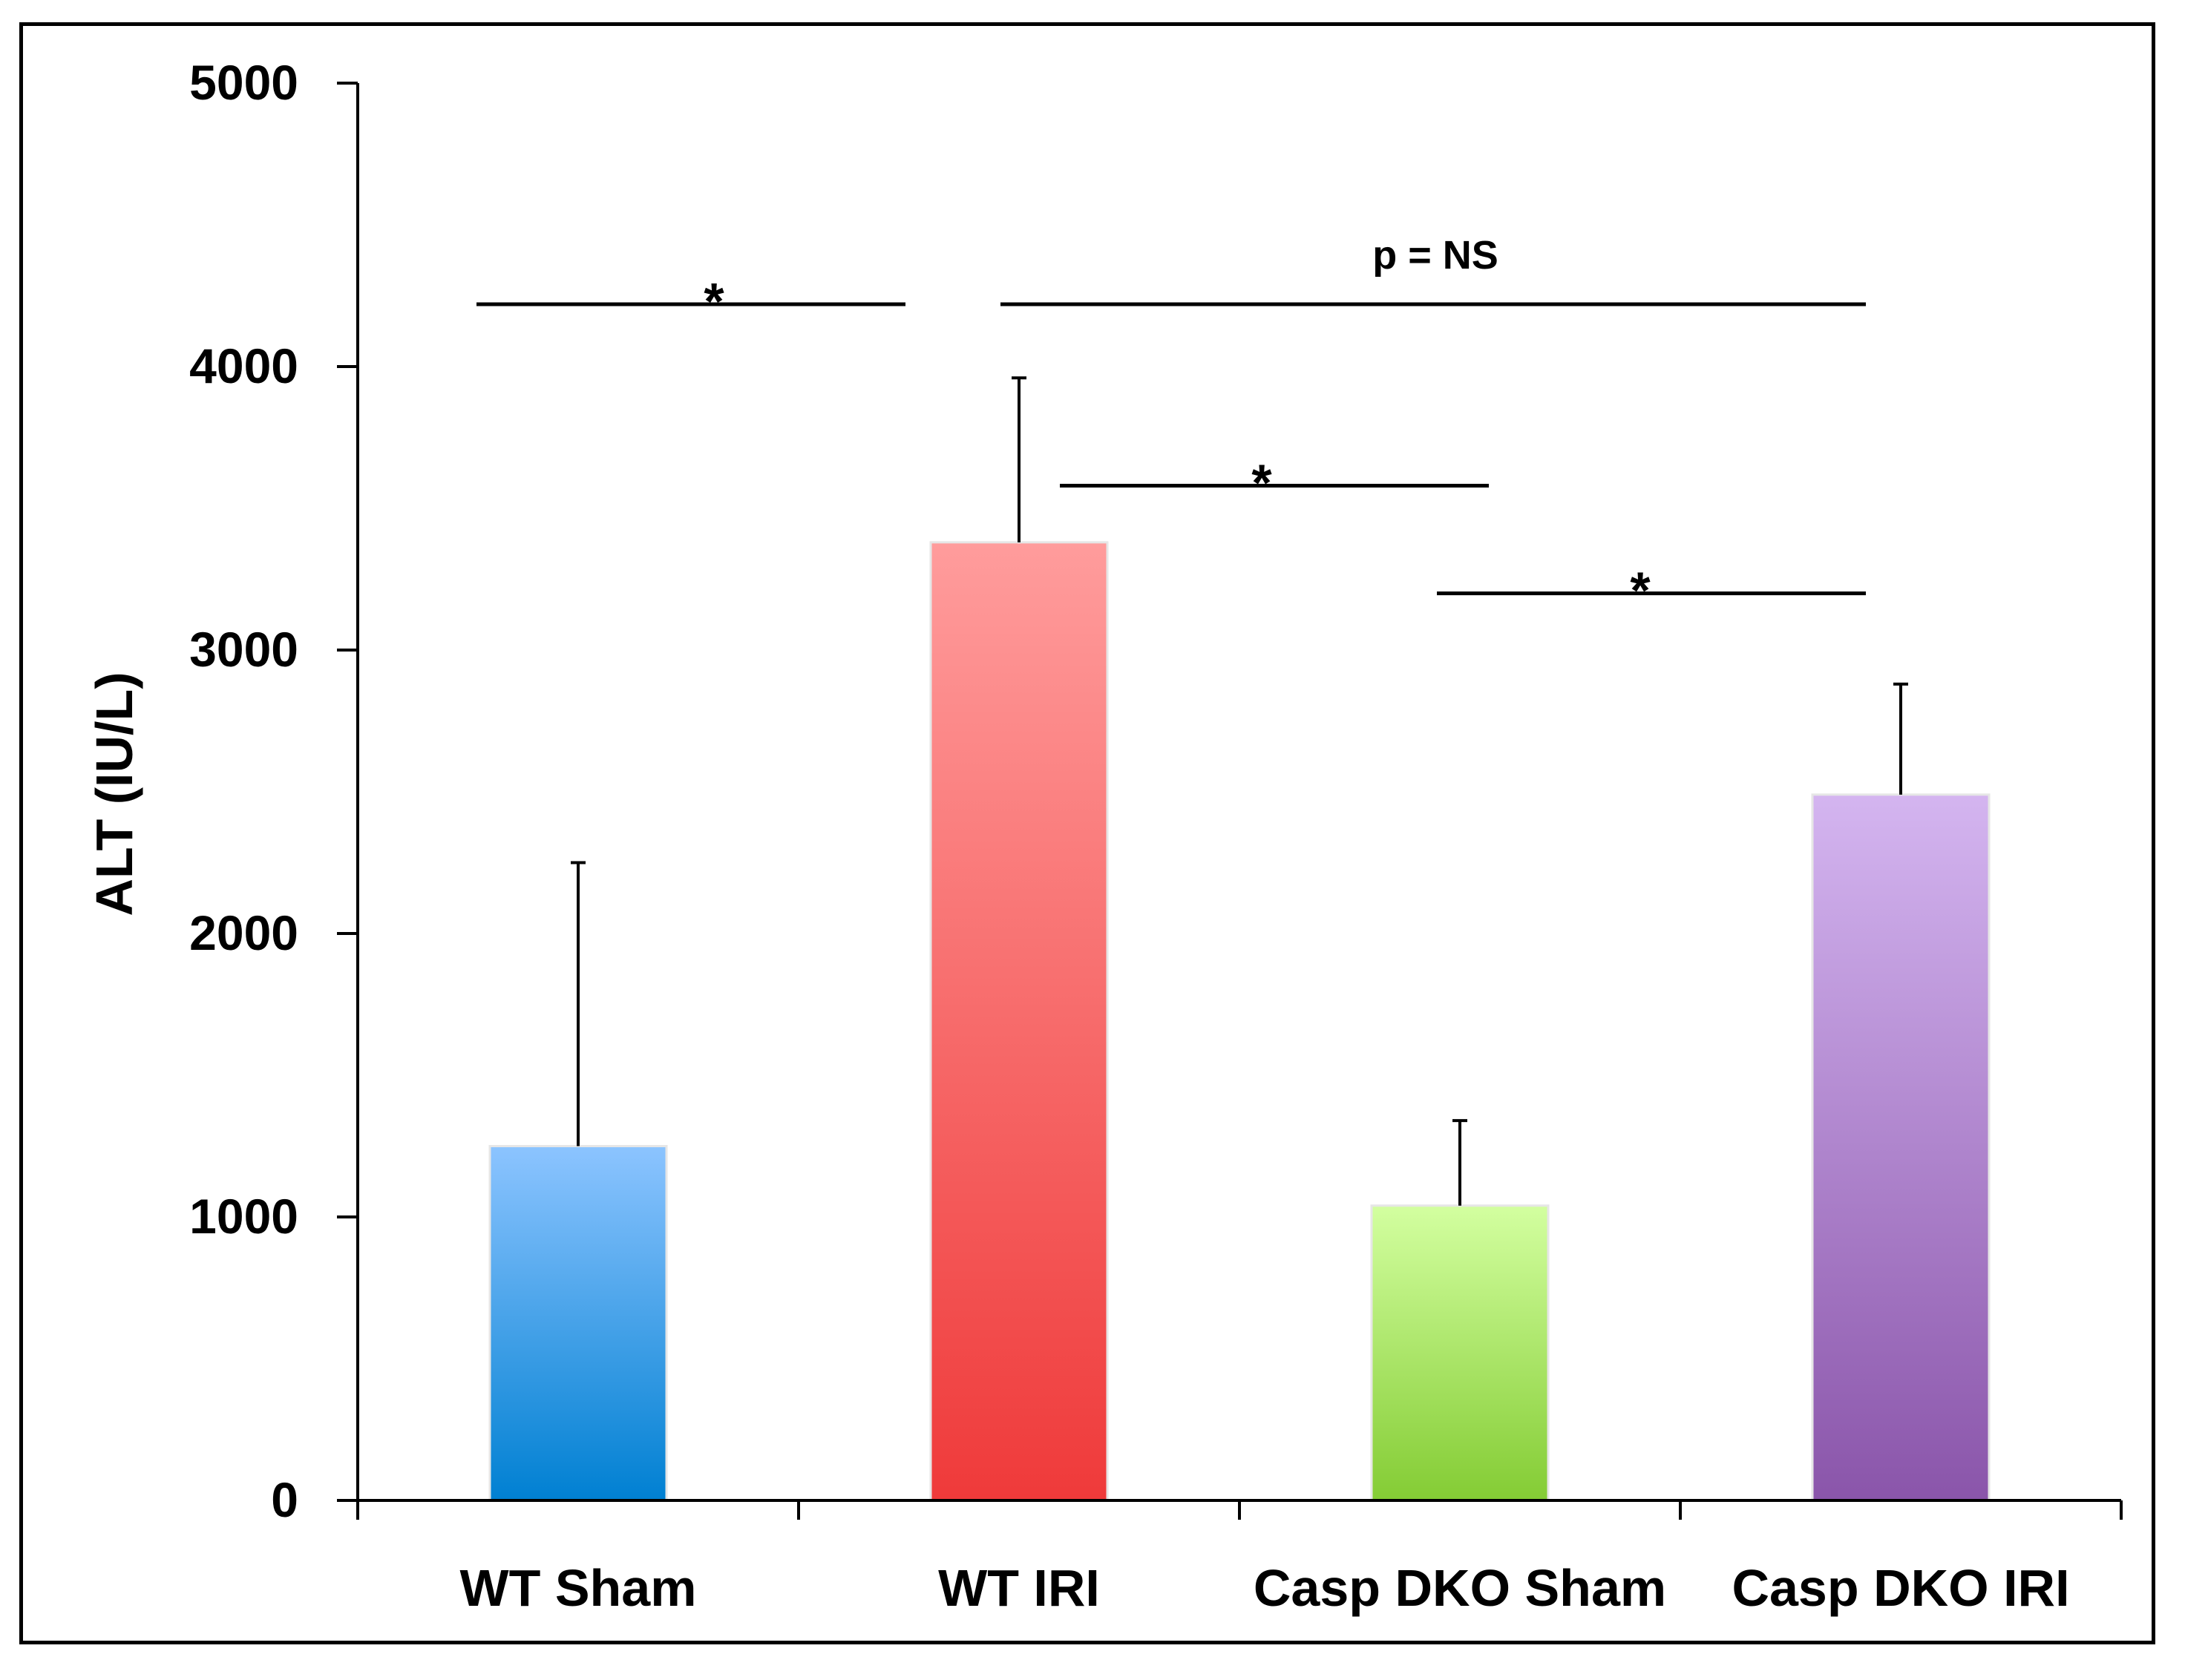 This screenshot has width=2185, height=1680. I want to click on significance-label-0: *, so click(714, 301).